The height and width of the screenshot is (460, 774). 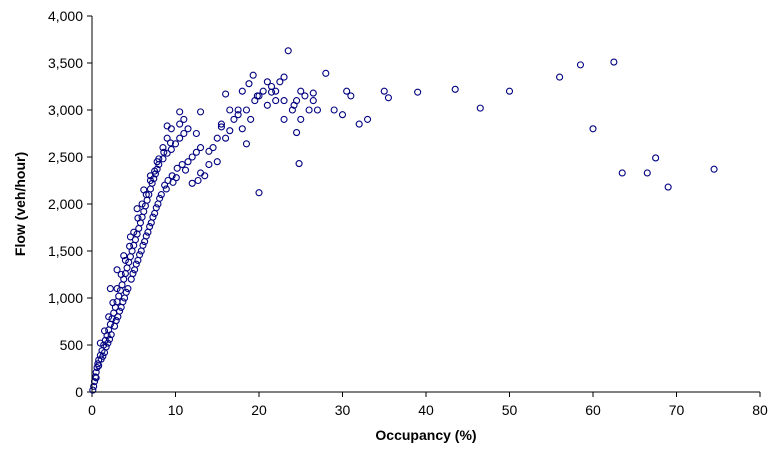 I want to click on y-tick-label: 3,500, so click(x=65, y=63).